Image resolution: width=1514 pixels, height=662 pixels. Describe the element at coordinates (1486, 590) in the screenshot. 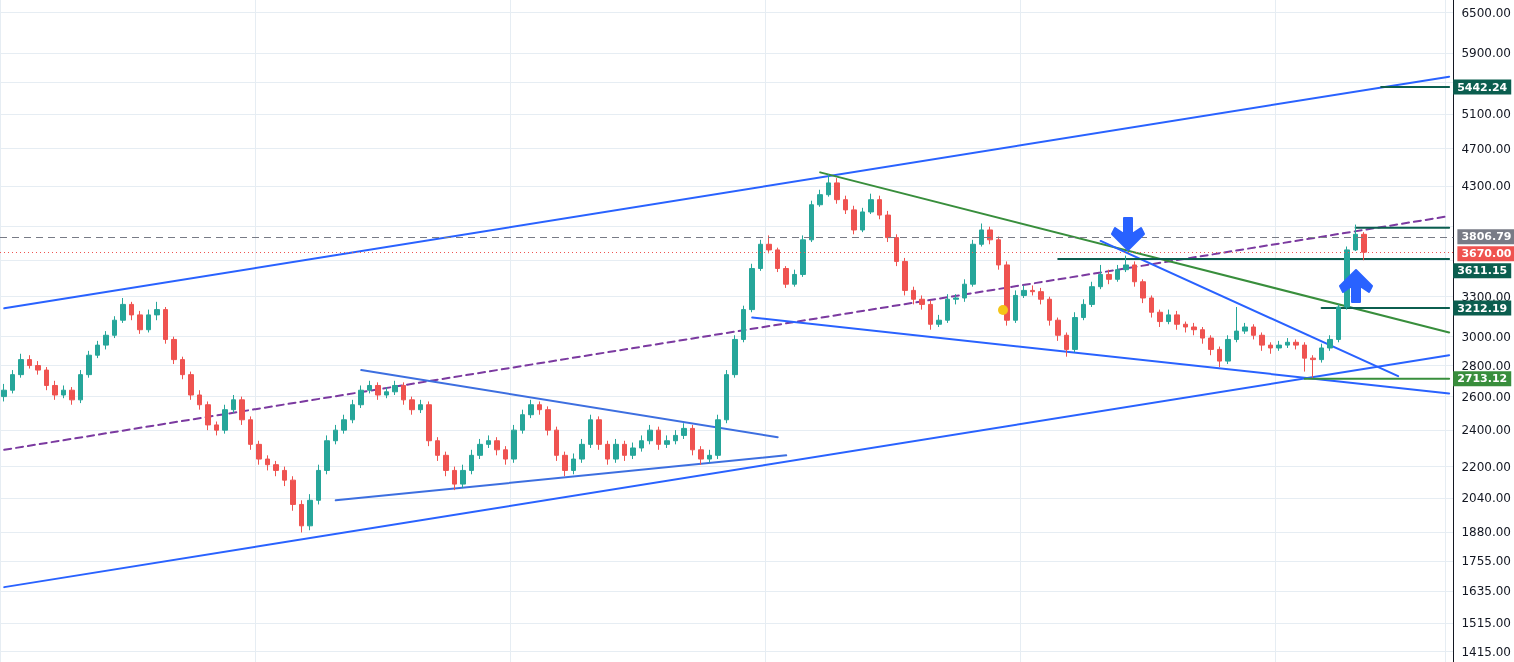

I see `y-tick-label: 1635.00` at that location.